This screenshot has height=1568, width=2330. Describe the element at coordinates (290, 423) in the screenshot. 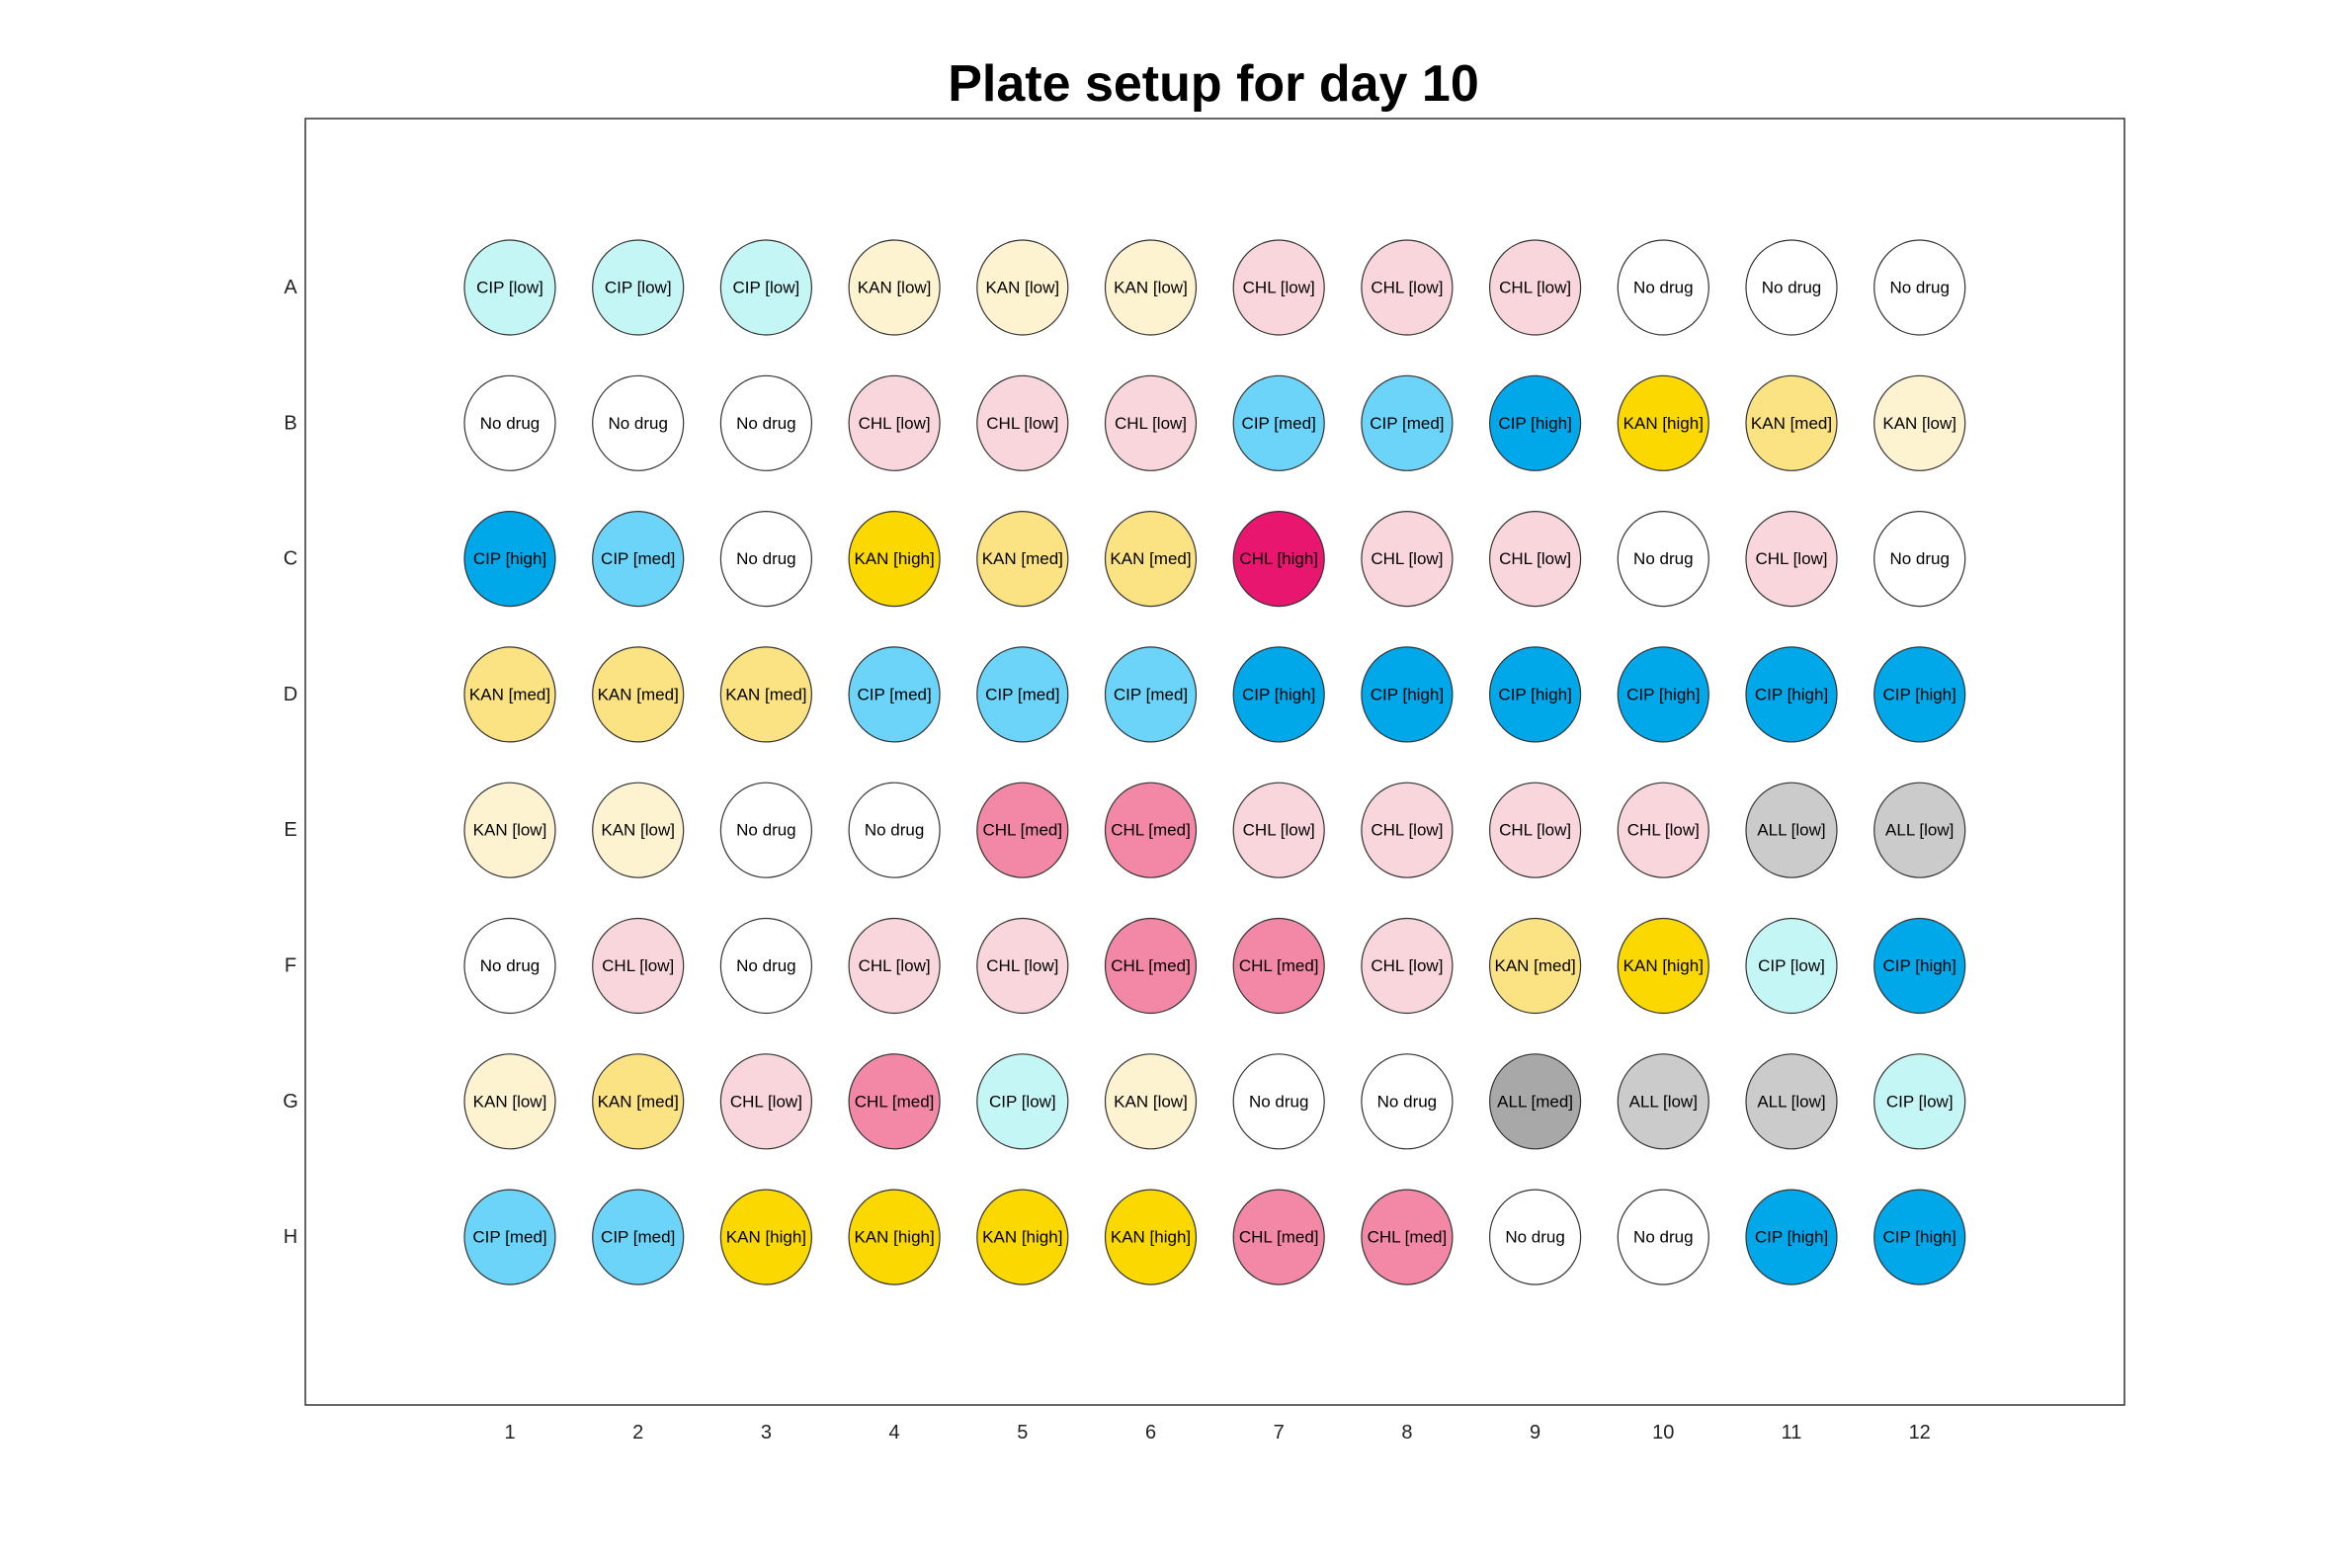

I see `row-label: B` at that location.